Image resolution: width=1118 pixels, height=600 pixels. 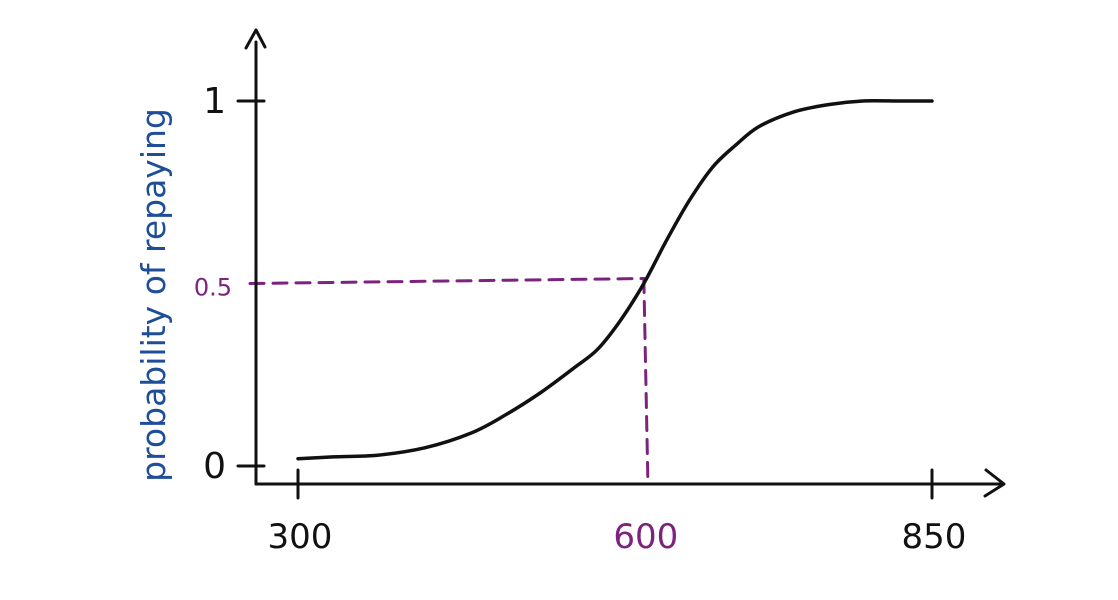 What do you see at coordinates (300, 537) in the screenshot?
I see `x-tick-label-300: 300` at bounding box center [300, 537].